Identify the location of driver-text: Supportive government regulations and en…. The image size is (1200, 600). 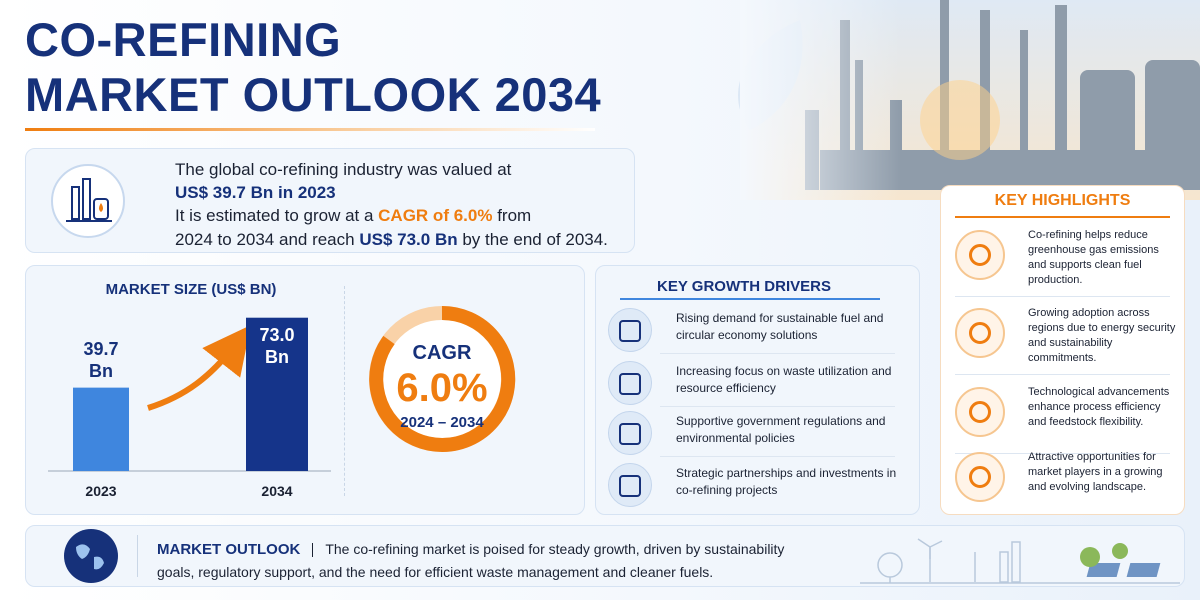
(781, 429).